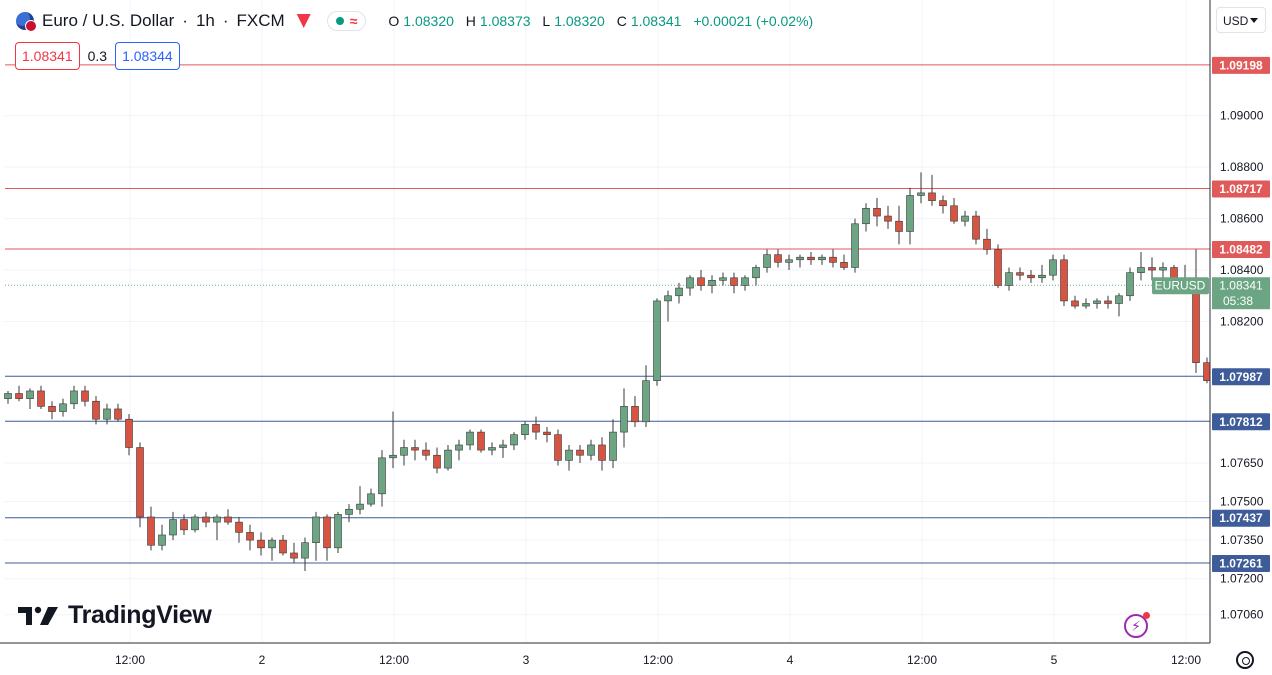 Image resolution: width=1272 pixels, height=675 pixels. What do you see at coordinates (1180, 286) in the screenshot?
I see `symbol-tag` at bounding box center [1180, 286].